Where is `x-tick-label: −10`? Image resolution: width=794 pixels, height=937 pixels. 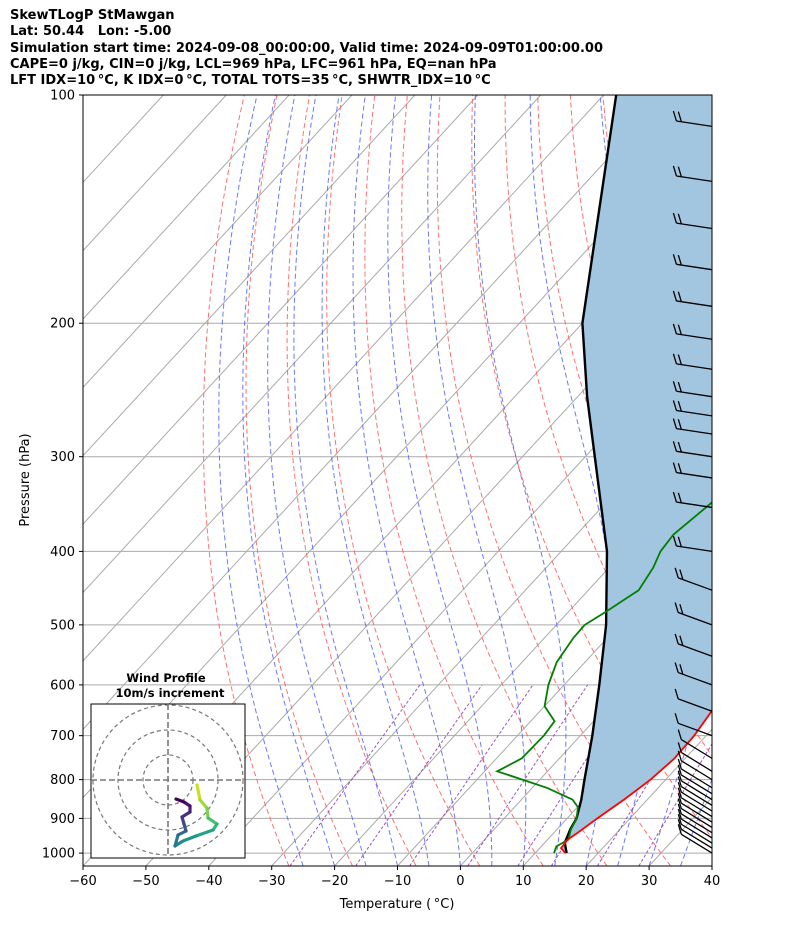 x-tick-label: −10 is located at coordinates (397, 881).